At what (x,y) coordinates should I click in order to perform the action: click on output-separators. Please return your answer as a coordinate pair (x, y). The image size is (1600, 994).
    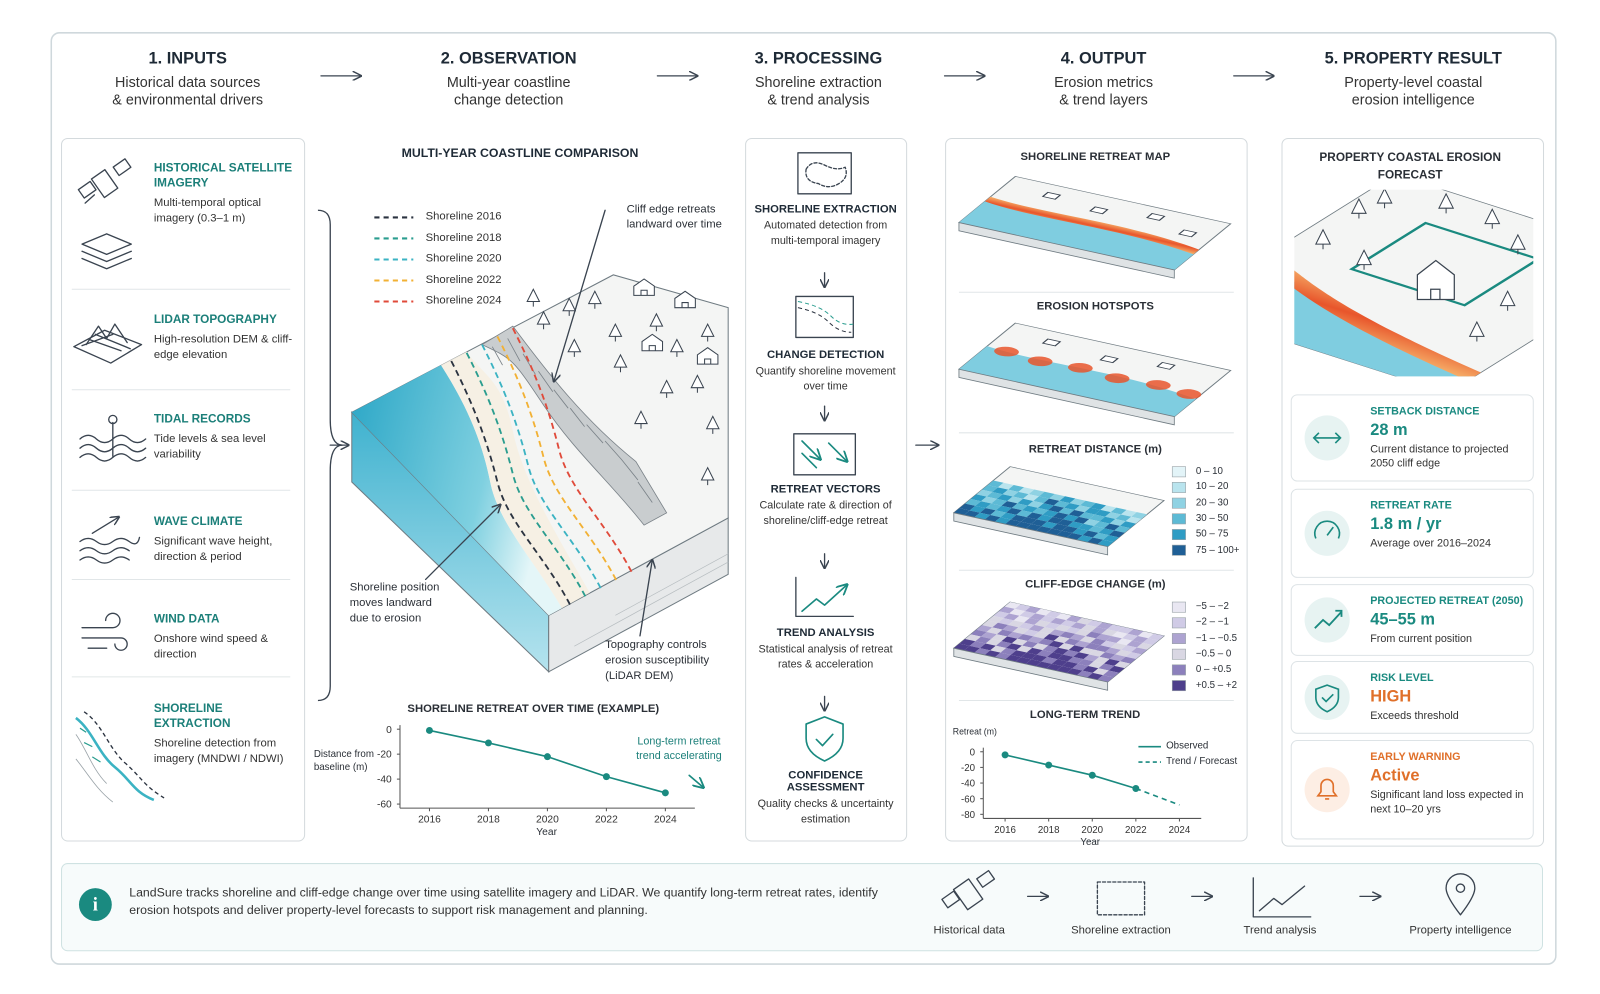
    Looking at the image, I should click on (1096, 496).